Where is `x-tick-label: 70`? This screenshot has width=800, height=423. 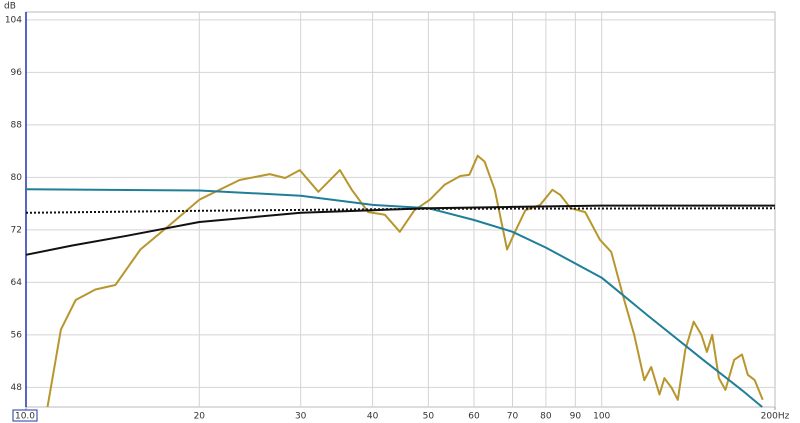 x-tick-label: 70 is located at coordinates (513, 417).